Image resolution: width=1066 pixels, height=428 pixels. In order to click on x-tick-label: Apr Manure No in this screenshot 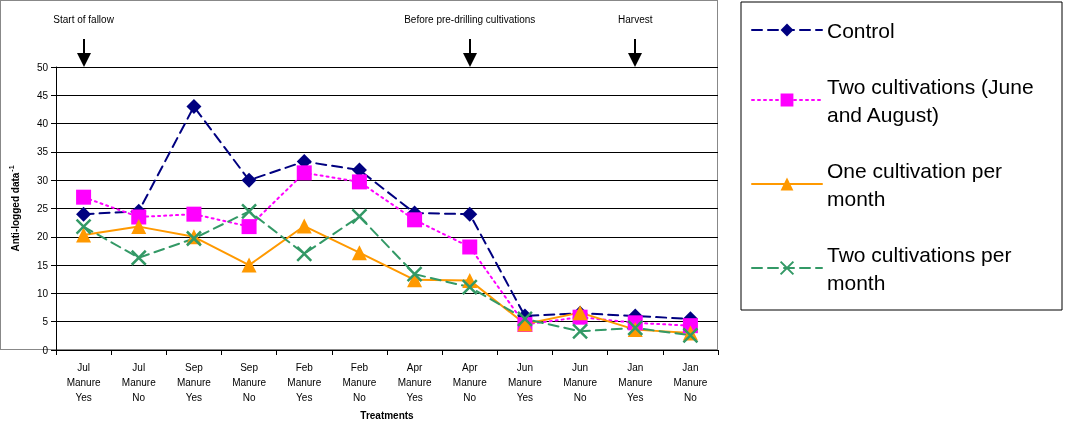, I will do `click(470, 382)`.